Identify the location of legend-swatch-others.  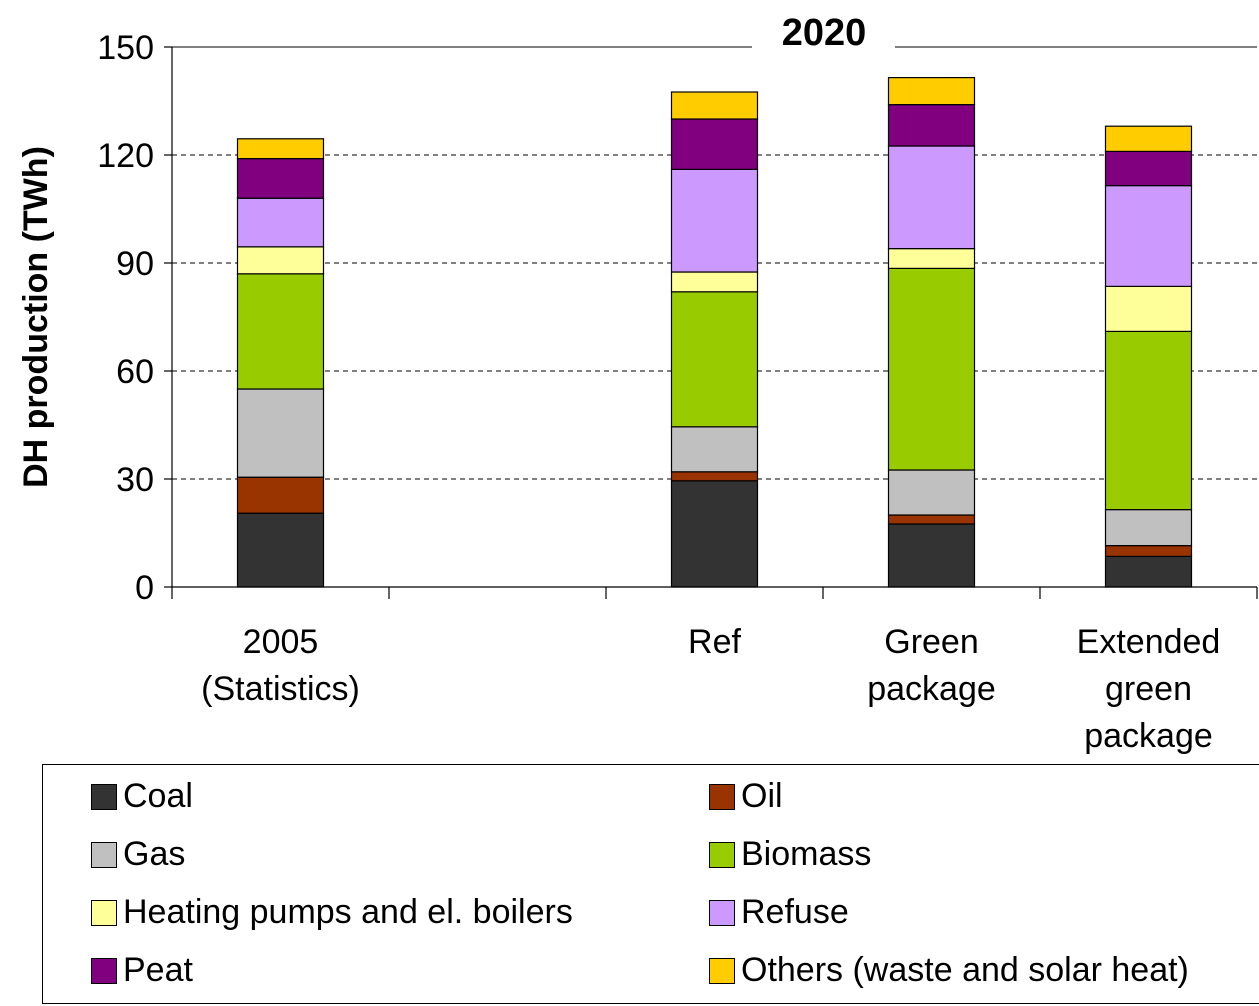
(722, 970).